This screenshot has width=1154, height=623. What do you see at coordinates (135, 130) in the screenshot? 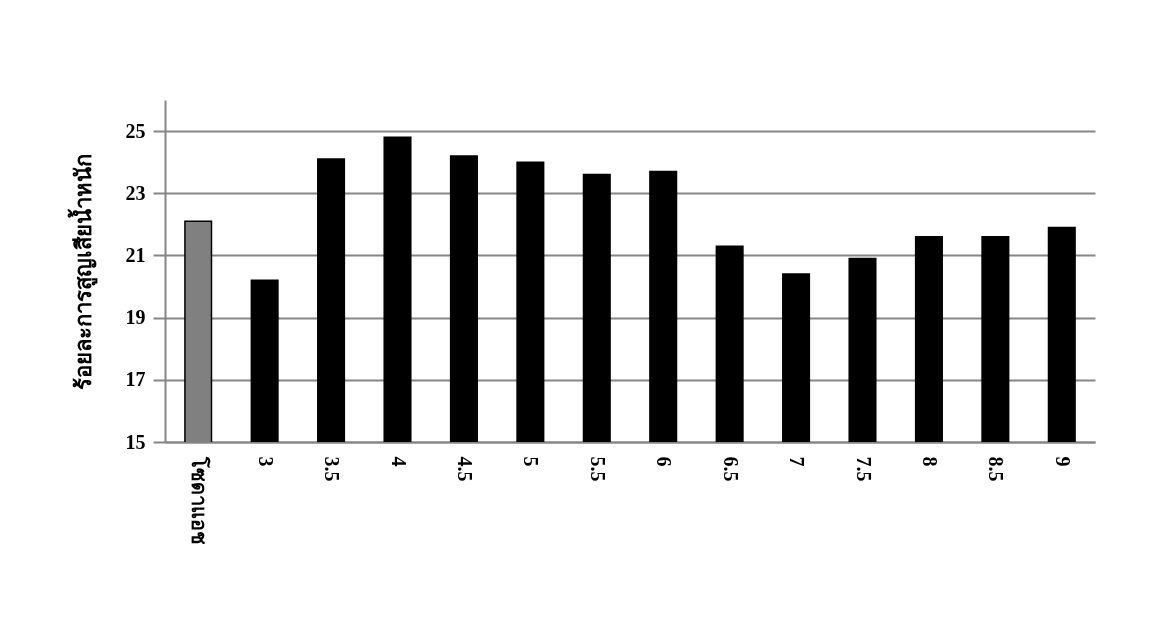
I see `y-tick-label: 25` at bounding box center [135, 130].